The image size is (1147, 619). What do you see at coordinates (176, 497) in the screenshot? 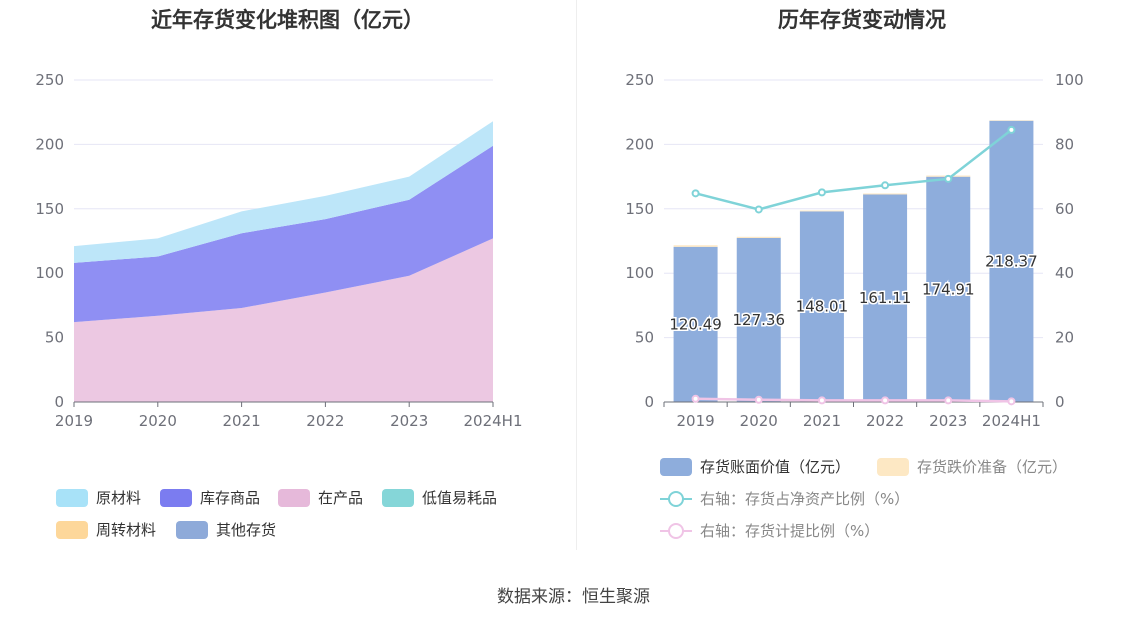
I see `legend-swatch-inventory-goods` at bounding box center [176, 497].